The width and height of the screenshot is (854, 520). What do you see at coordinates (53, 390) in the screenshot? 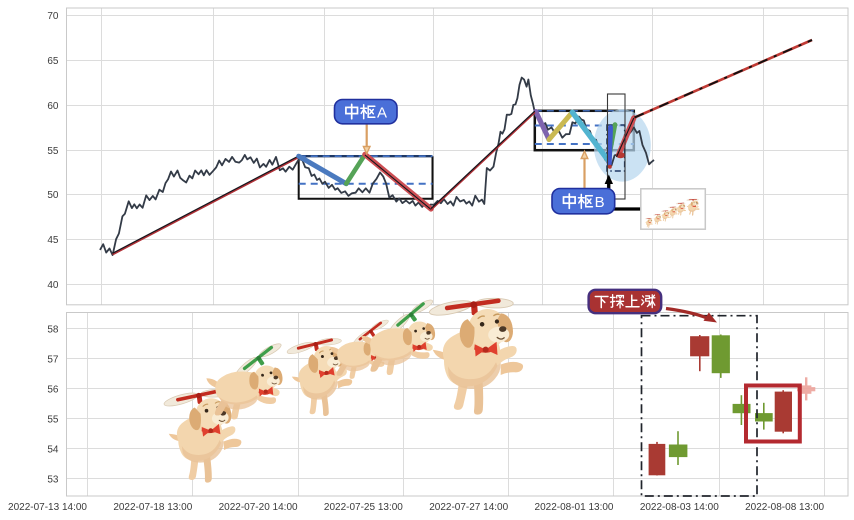
I see `svg-text: 56` at bounding box center [53, 390].